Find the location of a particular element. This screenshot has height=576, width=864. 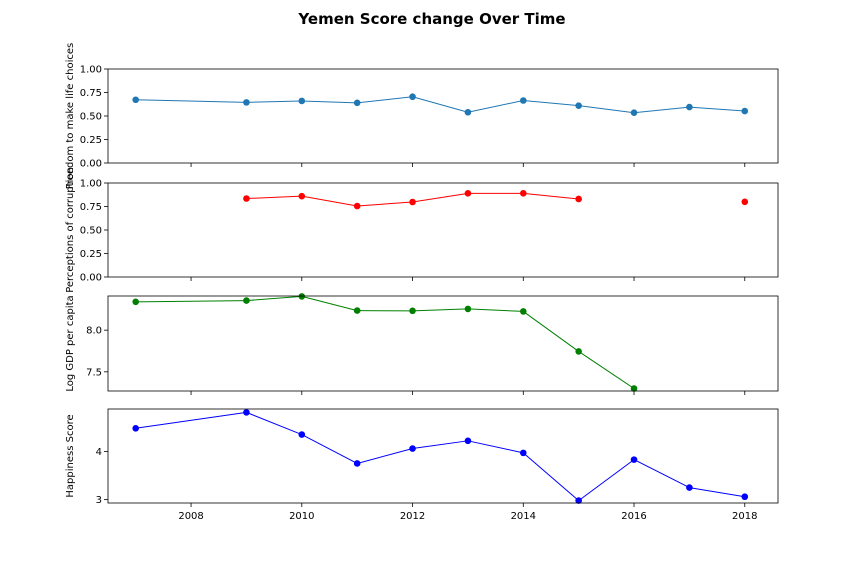

x-tick-label: 2014 is located at coordinates (523, 516).